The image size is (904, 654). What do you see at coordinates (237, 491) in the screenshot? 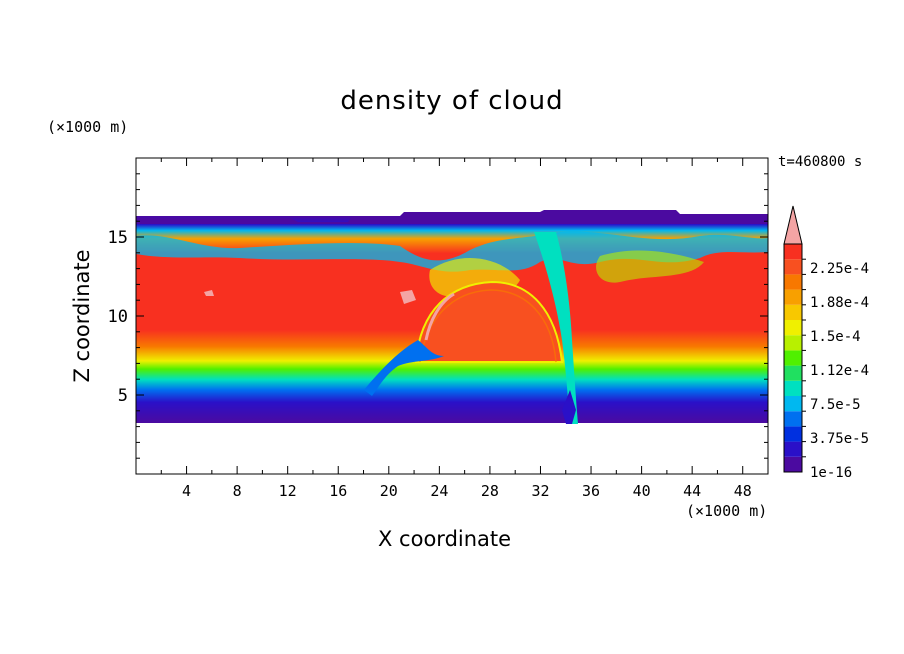
I see `x-tick-label: 8` at bounding box center [237, 491].